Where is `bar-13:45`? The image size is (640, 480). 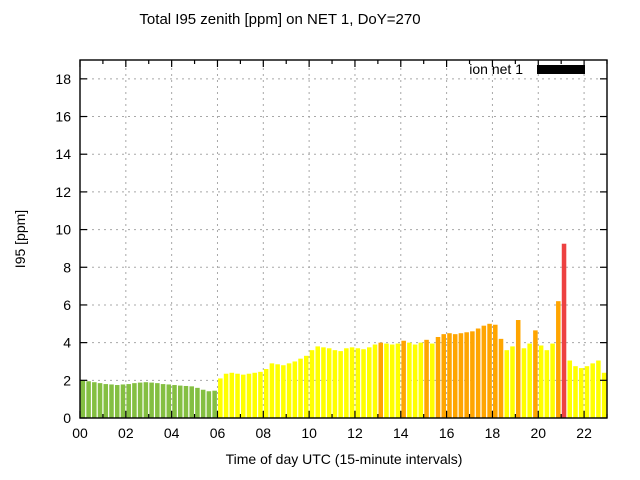 bar-13:45 is located at coordinates (398, 380).